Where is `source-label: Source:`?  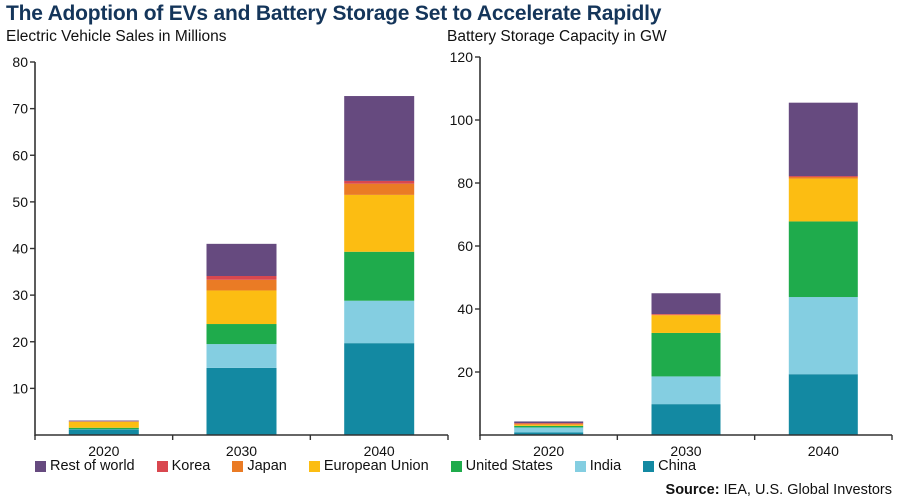
source-label: Source: is located at coordinates (692, 490).